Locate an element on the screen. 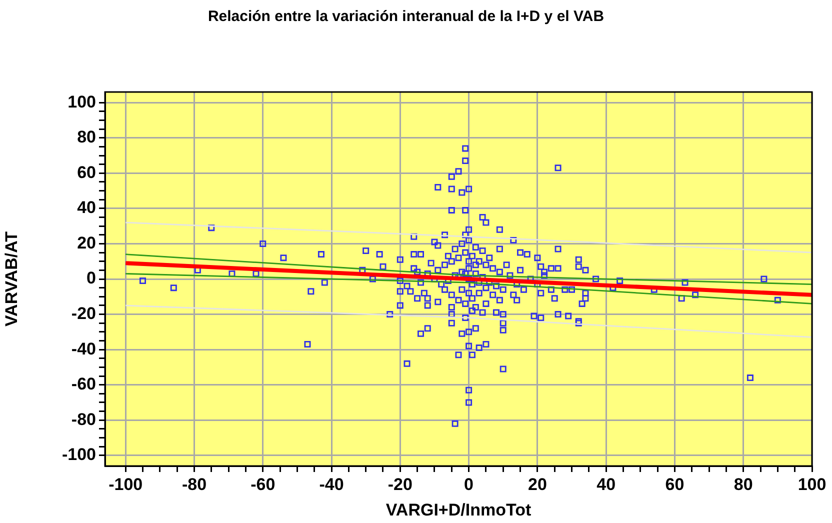  x-tick-label: 100 is located at coordinates (812, 484).